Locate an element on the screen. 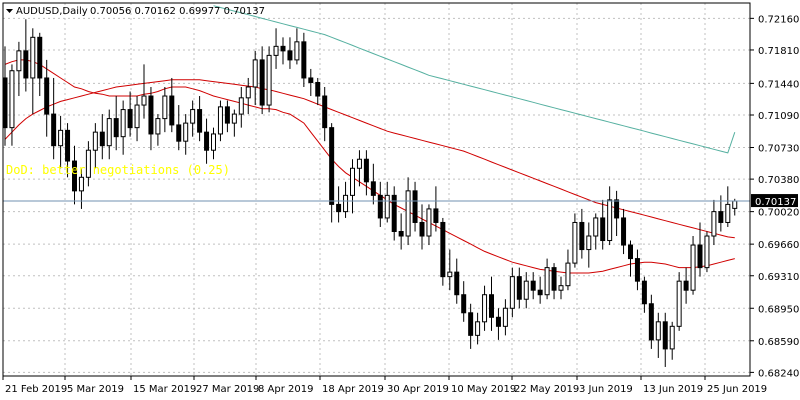  x-tick-label: 10 May 2019 is located at coordinates (483, 389).